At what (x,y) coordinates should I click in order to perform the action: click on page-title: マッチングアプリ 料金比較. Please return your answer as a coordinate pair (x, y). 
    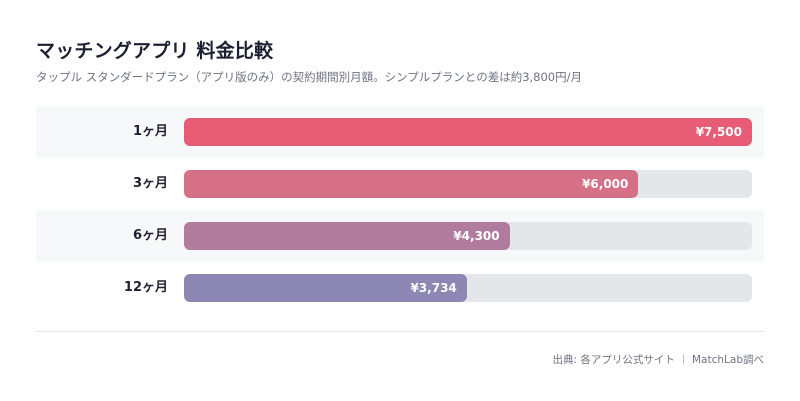
    Looking at the image, I should click on (155, 51).